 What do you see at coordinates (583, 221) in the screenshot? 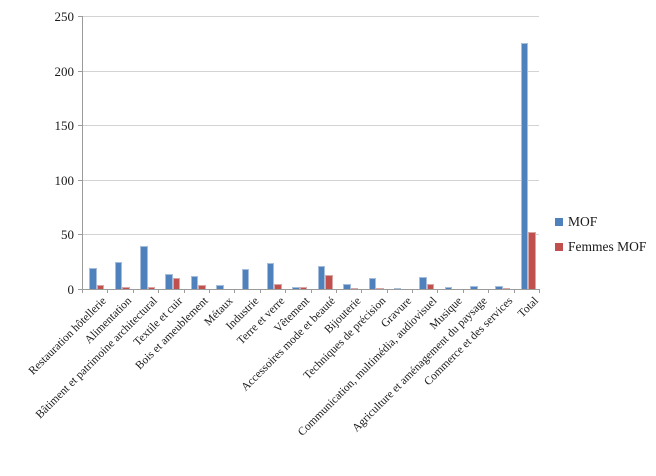
I see `legend-label: MOF` at bounding box center [583, 221].